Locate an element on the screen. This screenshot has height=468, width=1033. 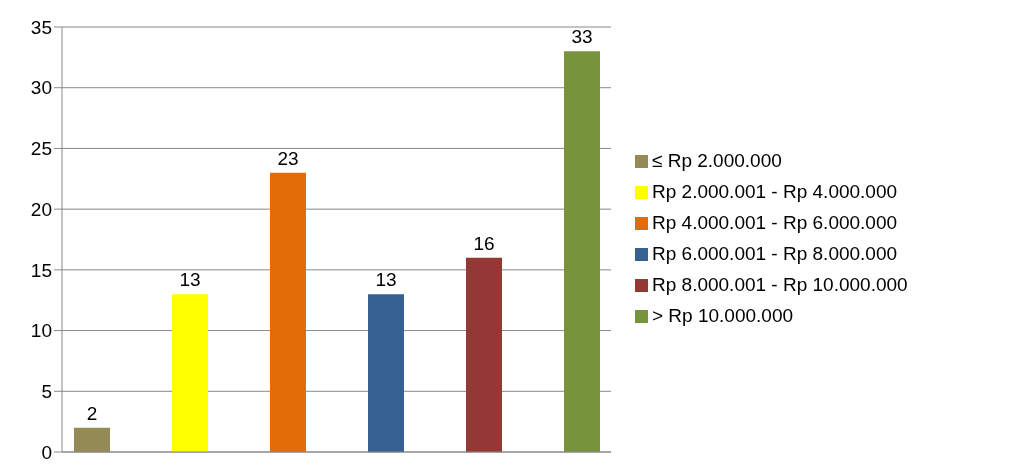
legend-label: Rp 4.000.001 - Rp 6.000.000 is located at coordinates (775, 222).